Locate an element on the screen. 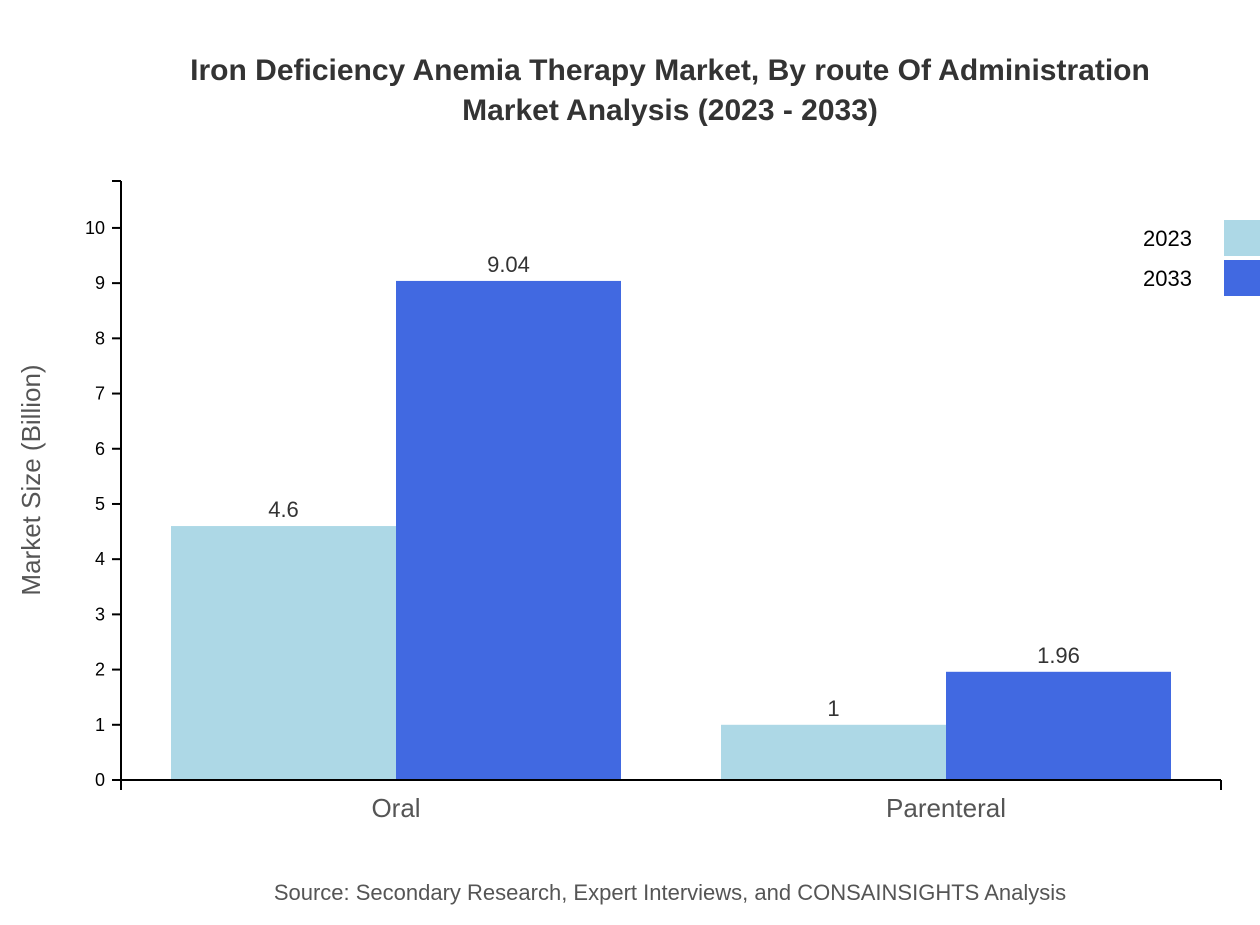 This screenshot has width=1260, height=925. y-tick-label: 3 is located at coordinates (100, 614).